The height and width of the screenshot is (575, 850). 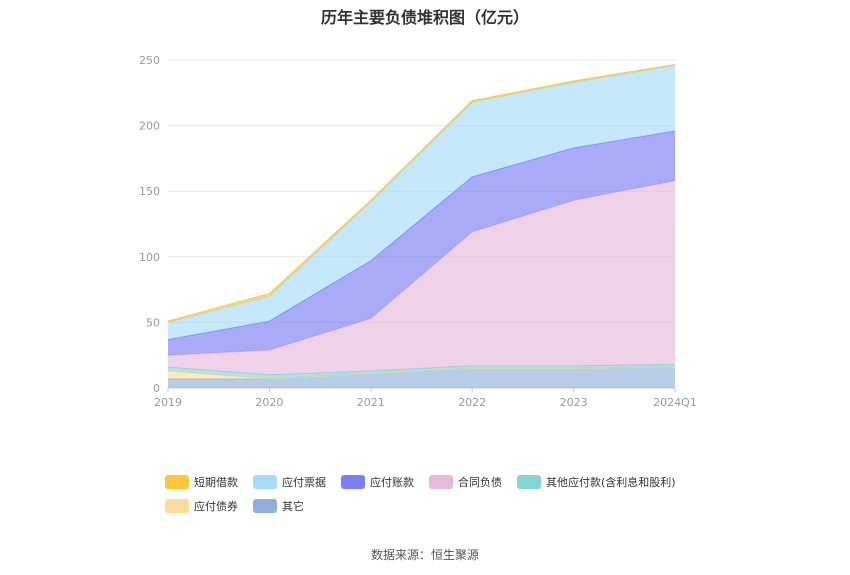 What do you see at coordinates (574, 402) in the screenshot?
I see `x-tick-label: 2023` at bounding box center [574, 402].